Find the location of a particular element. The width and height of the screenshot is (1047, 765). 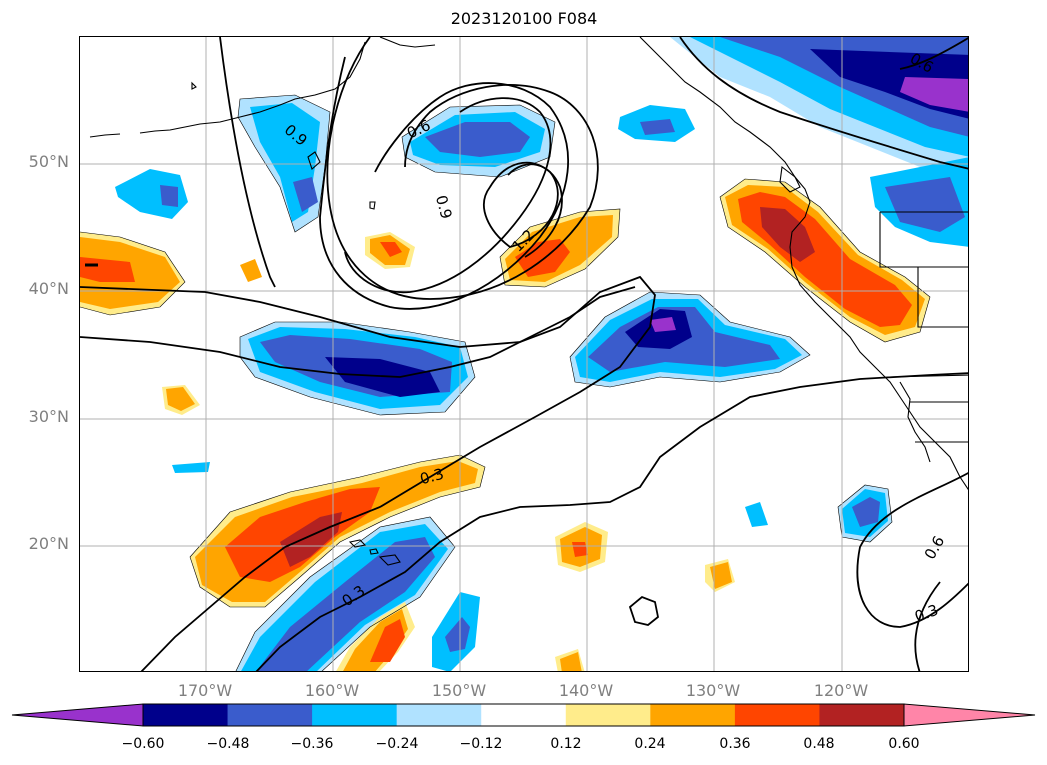

lon-label-160w: 160°W is located at coordinates (332, 690).